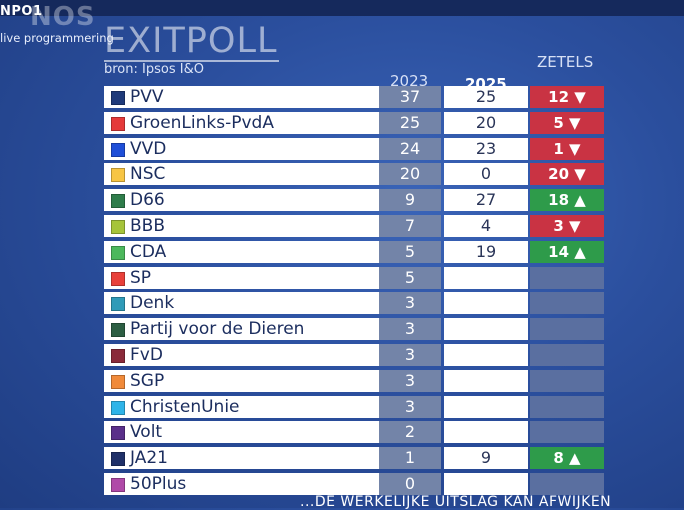 The image size is (684, 510). What do you see at coordinates (558, 226) in the screenshot?
I see `seat-change-value: 3` at bounding box center [558, 226].